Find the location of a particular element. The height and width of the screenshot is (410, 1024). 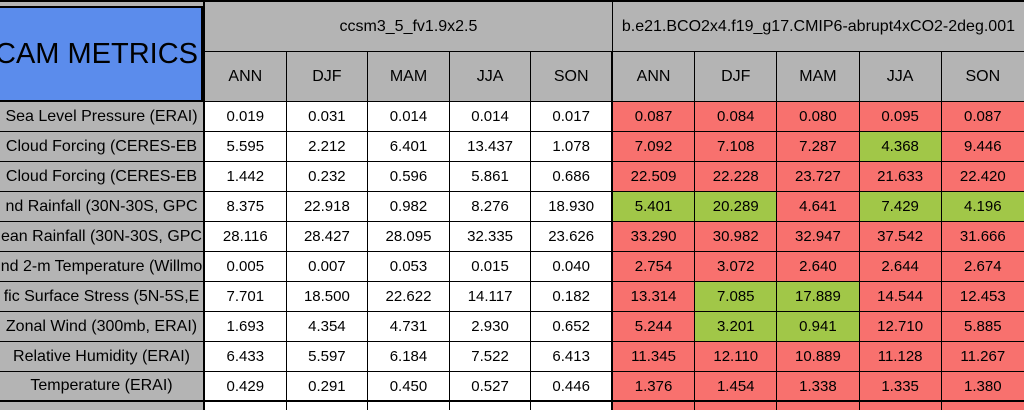

metric-label: Zonal Wind (300mb, ERAI) is located at coordinates (102, 327).